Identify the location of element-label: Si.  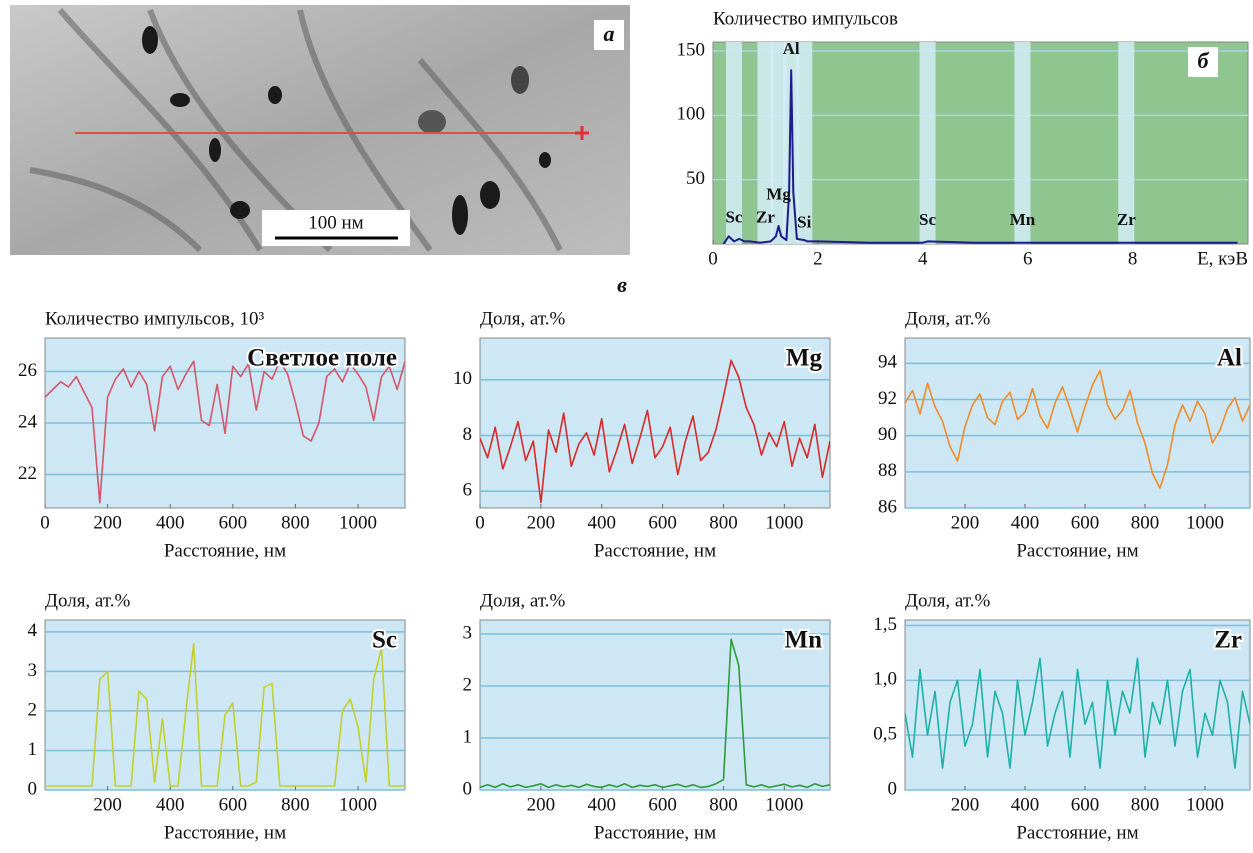
(804, 222).